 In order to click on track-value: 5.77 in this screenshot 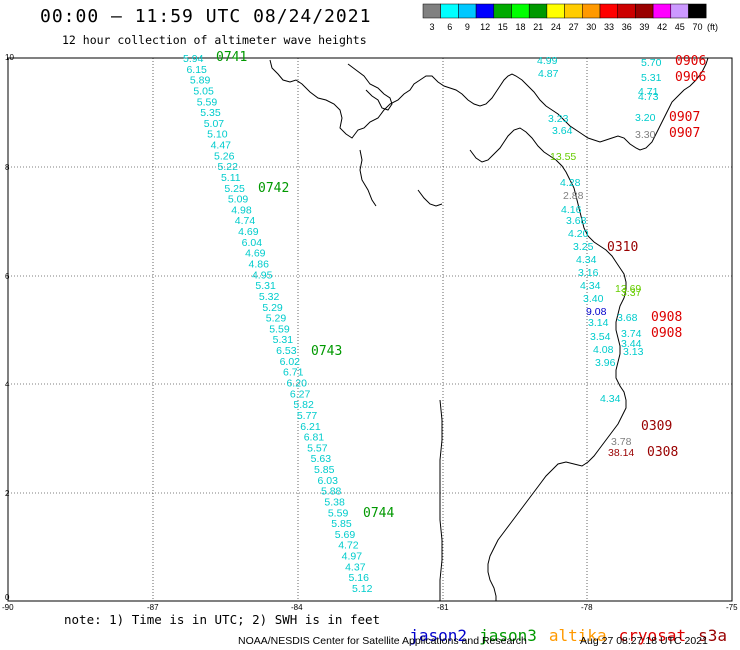, I will do `click(307, 416)`.